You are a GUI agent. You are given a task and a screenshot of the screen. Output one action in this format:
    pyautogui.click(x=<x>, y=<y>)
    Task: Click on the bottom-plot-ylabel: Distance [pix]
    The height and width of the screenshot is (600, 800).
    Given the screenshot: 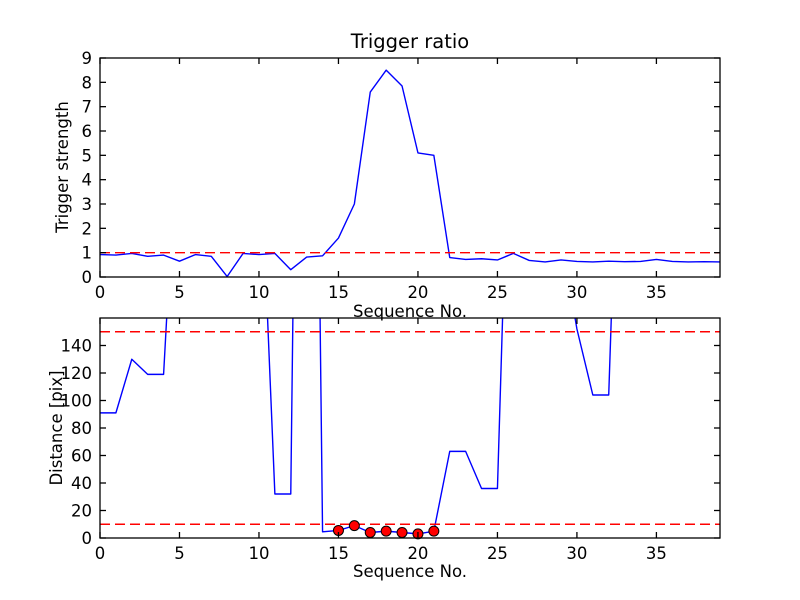 What is the action you would take?
    pyautogui.click(x=56, y=427)
    